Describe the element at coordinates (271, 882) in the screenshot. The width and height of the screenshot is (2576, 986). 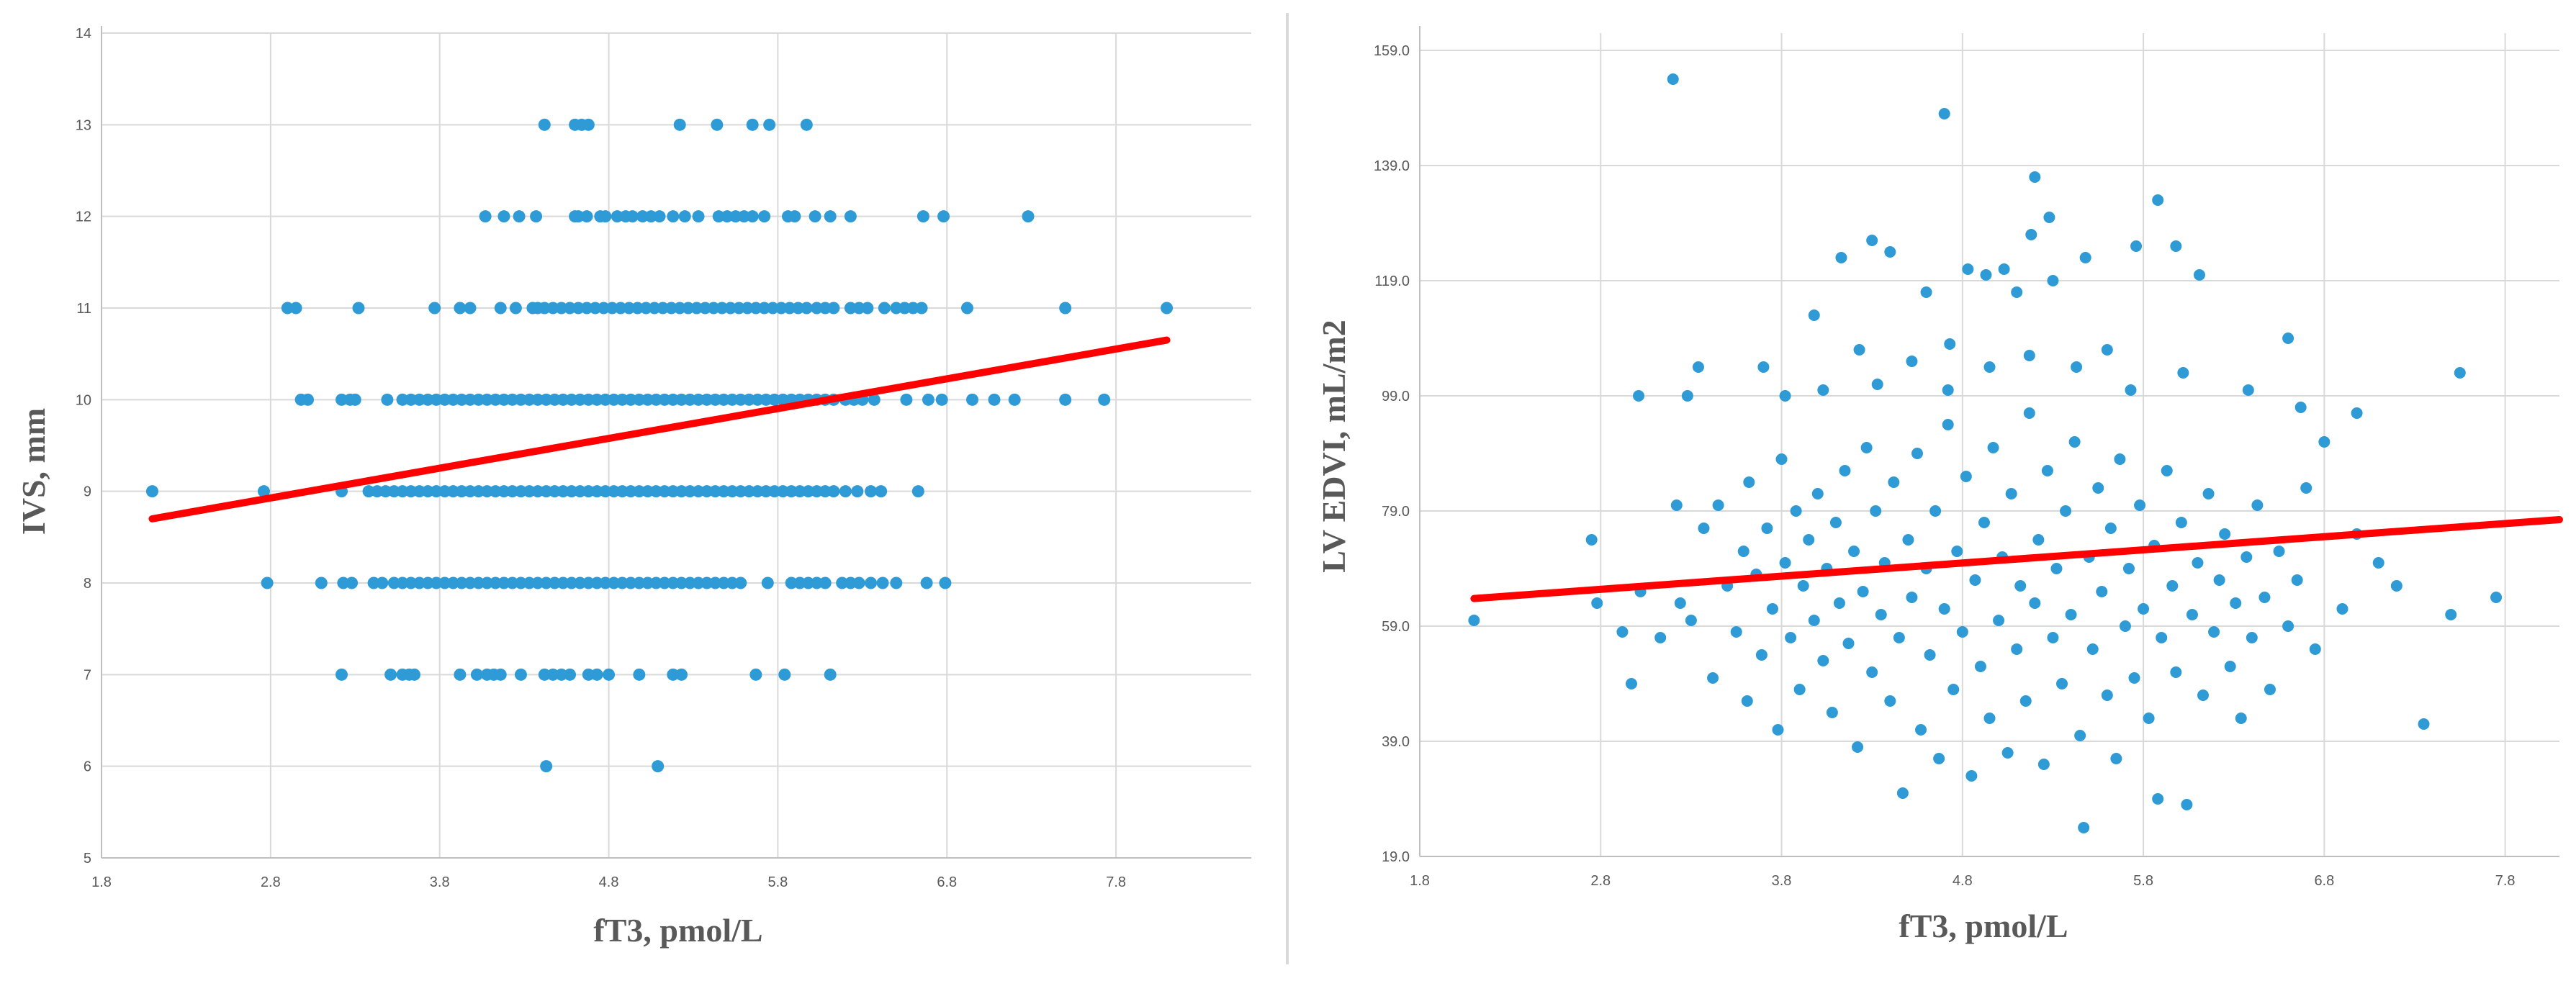
I see `x-tick-label: 2.8` at that location.